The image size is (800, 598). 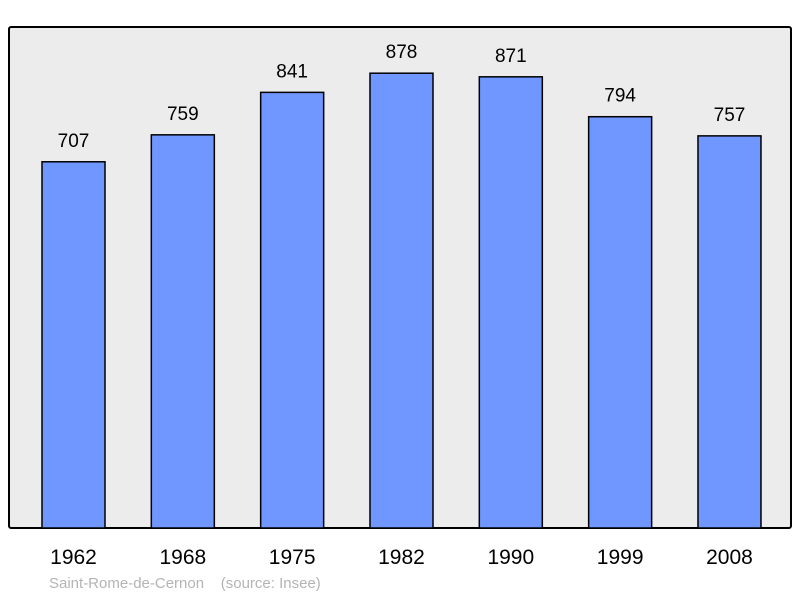 What do you see at coordinates (73, 345) in the screenshot?
I see `bar-1962` at bounding box center [73, 345].